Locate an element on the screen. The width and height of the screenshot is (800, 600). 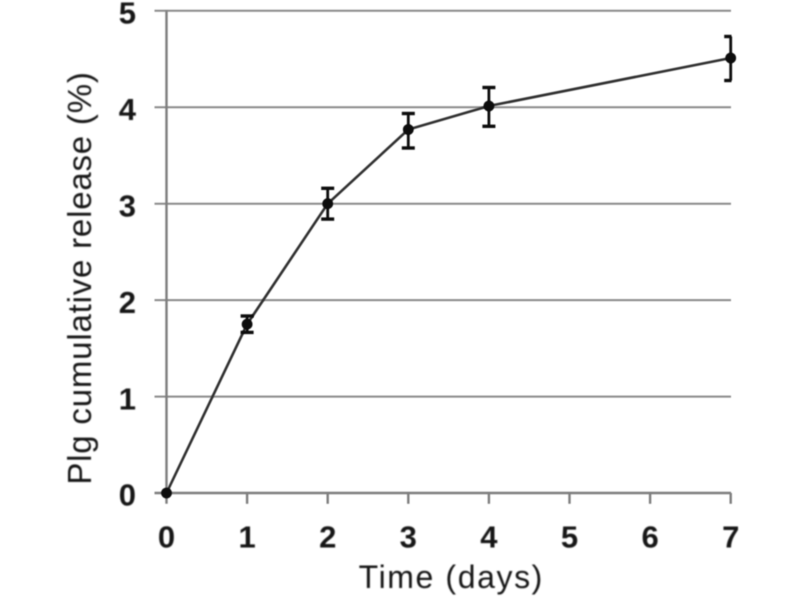
svg-text: Plg cumulative release (%) is located at coordinates (79, 277).